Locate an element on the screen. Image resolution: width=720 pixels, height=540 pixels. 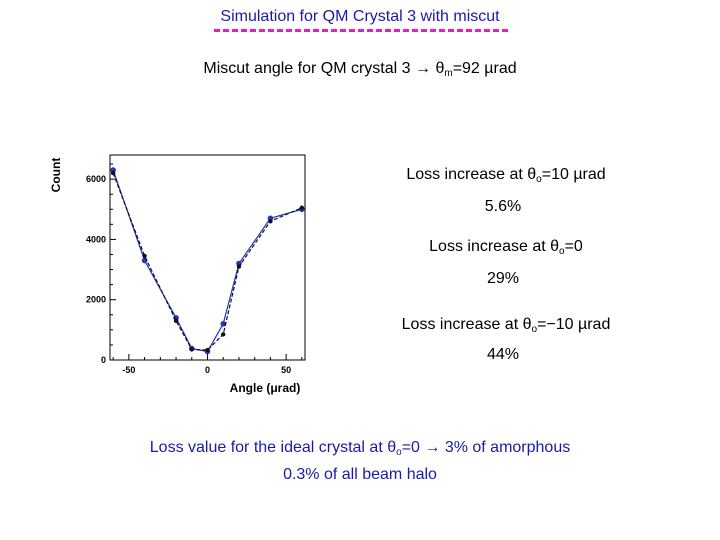
stat-value-3: 44% is located at coordinates (503, 354).